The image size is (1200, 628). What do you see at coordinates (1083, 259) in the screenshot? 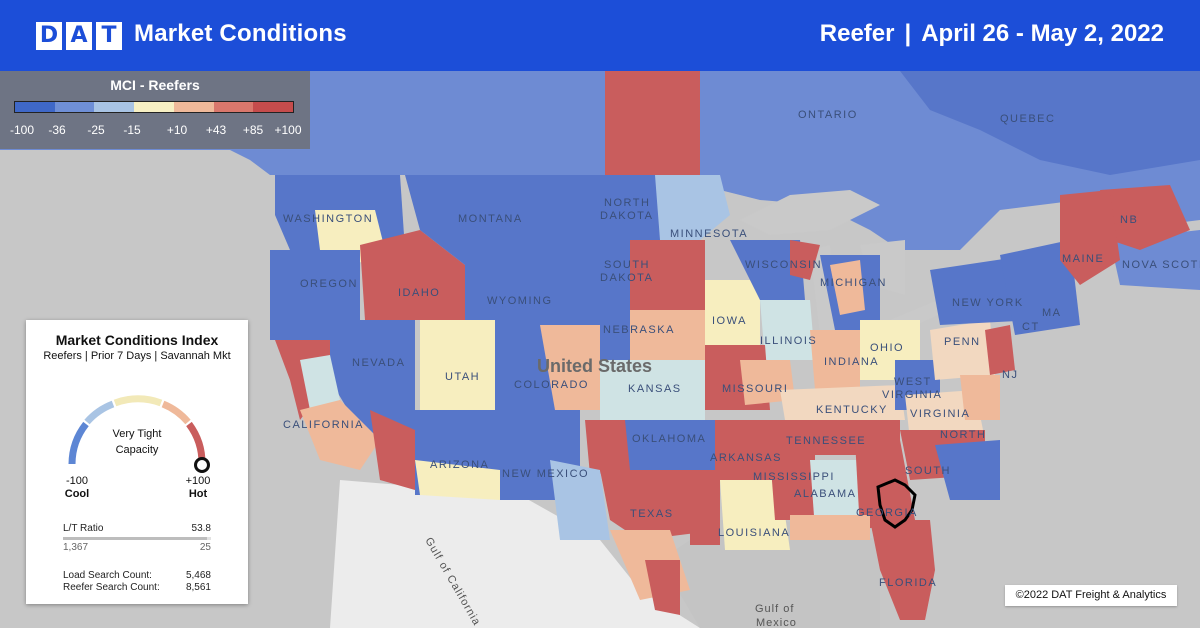
I see `label-maine: MAINE` at bounding box center [1083, 259].